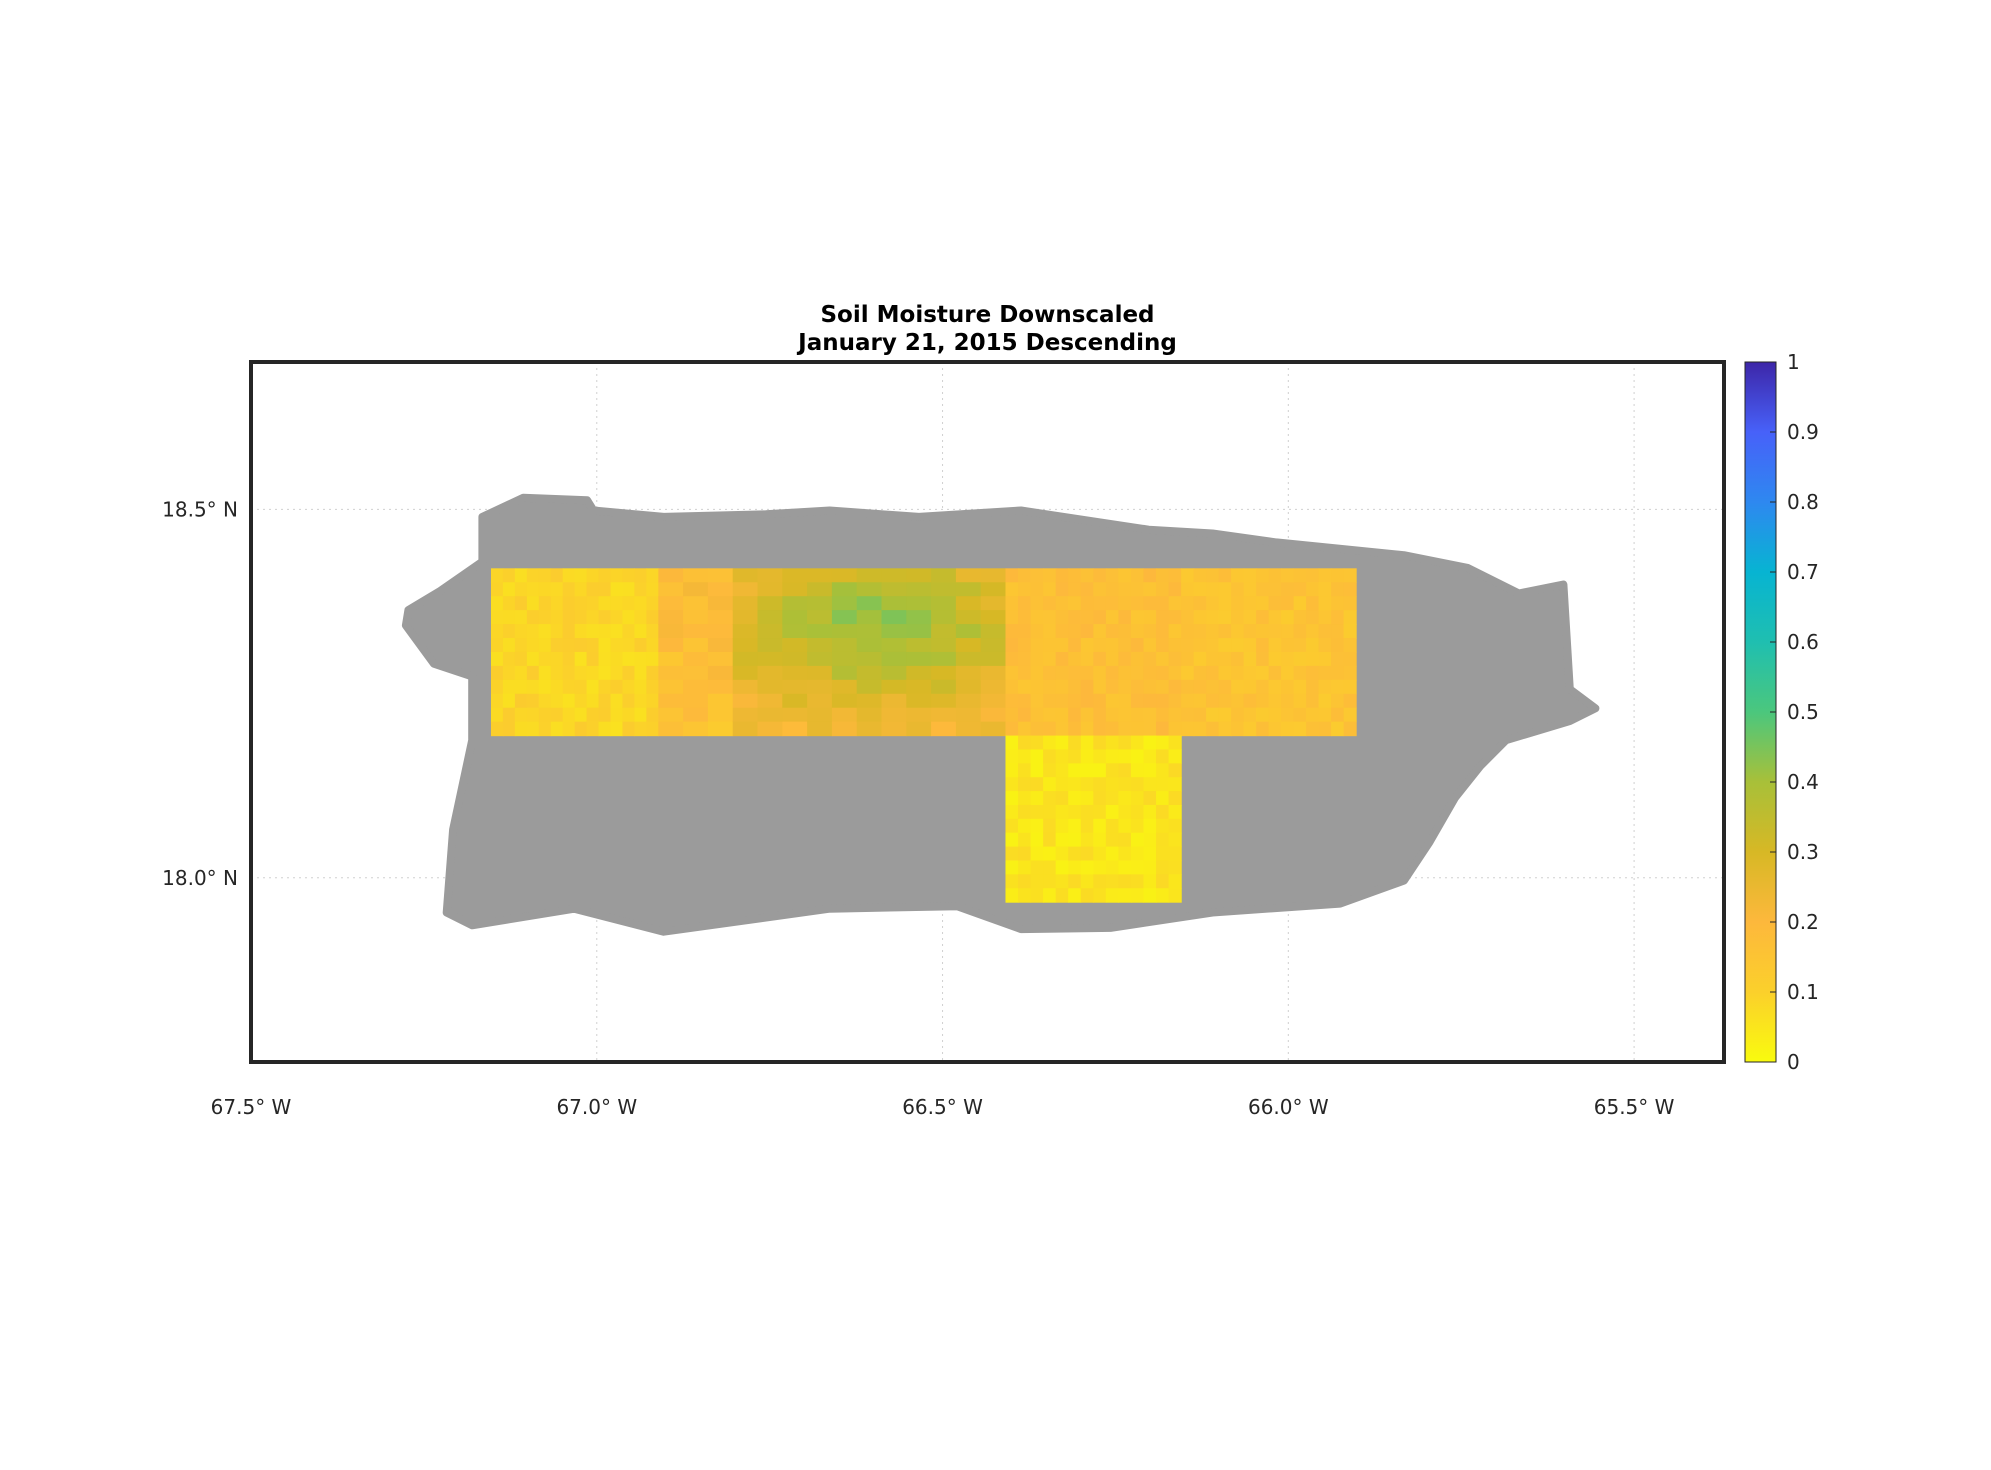 The height and width of the screenshot is (1470, 1991). I want to click on colorbar-tick-label: 0.5, so click(1803, 712).